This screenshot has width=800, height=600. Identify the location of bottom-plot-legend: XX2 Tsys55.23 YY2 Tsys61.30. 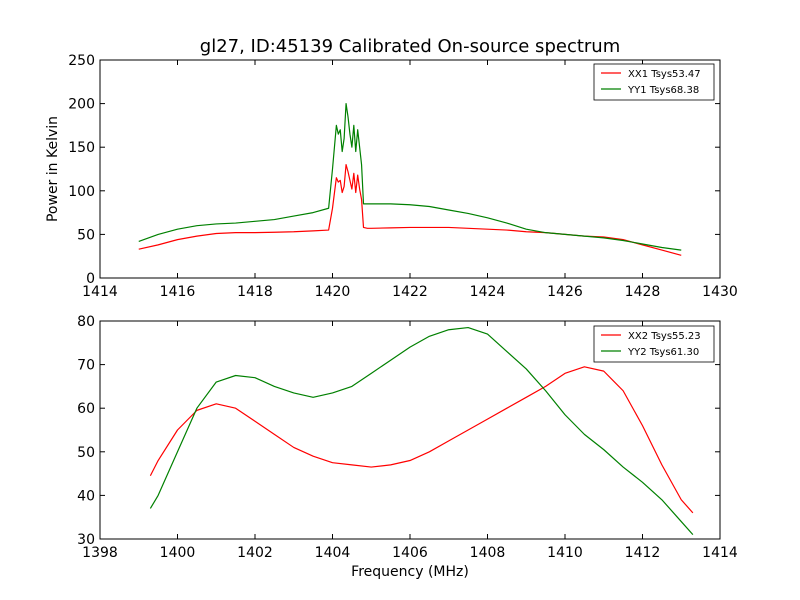
(654, 344).